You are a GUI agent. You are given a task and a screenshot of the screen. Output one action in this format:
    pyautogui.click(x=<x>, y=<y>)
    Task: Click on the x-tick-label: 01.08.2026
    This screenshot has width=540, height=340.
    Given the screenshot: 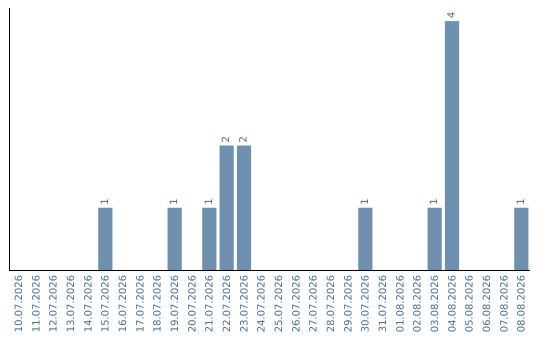 What is the action you would take?
    pyautogui.click(x=400, y=303)
    